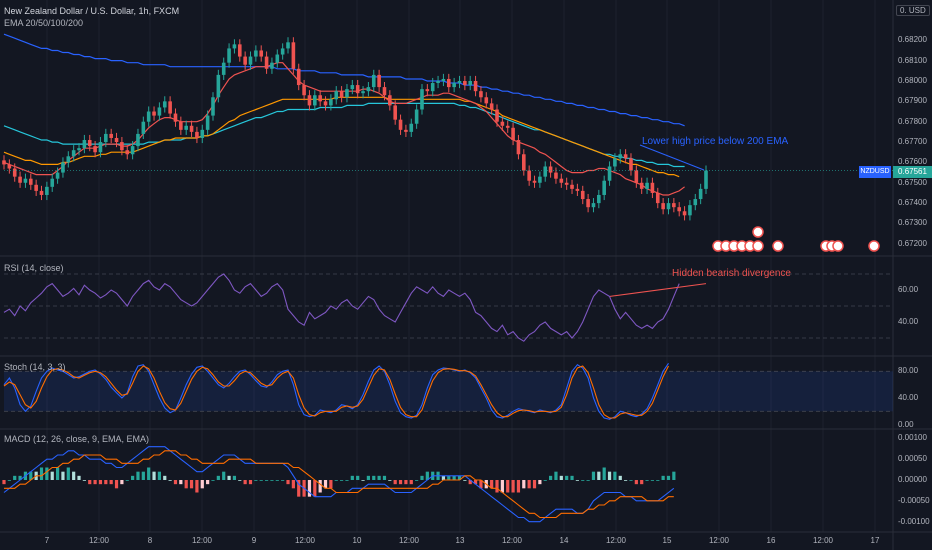 The image size is (932, 550). I want to click on price-tick-label: 0.67900, so click(912, 101).